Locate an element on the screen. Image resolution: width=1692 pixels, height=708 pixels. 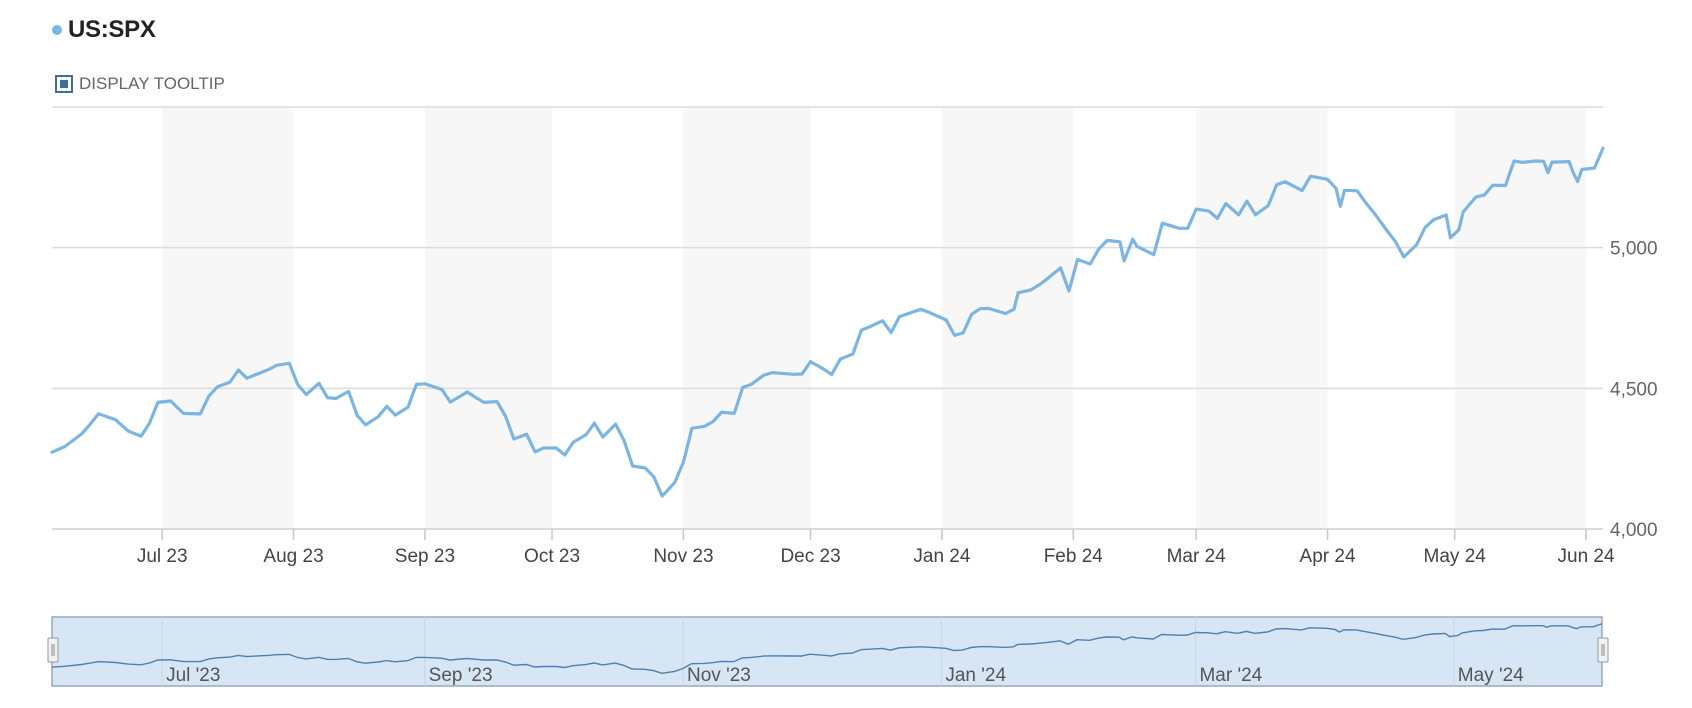
x-tick-label: Dec 23 is located at coordinates (810, 556).